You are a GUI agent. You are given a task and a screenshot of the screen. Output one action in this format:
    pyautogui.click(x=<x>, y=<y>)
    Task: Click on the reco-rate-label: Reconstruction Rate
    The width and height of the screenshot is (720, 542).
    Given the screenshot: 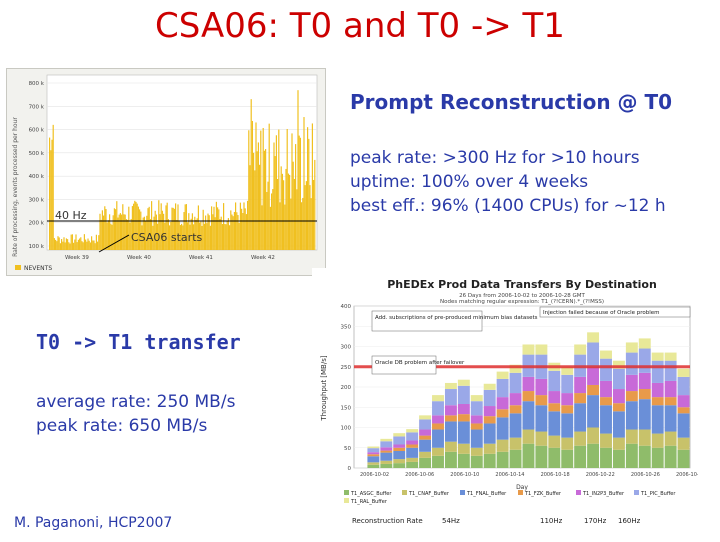 What is the action you would take?
    pyautogui.click(x=387, y=521)
    